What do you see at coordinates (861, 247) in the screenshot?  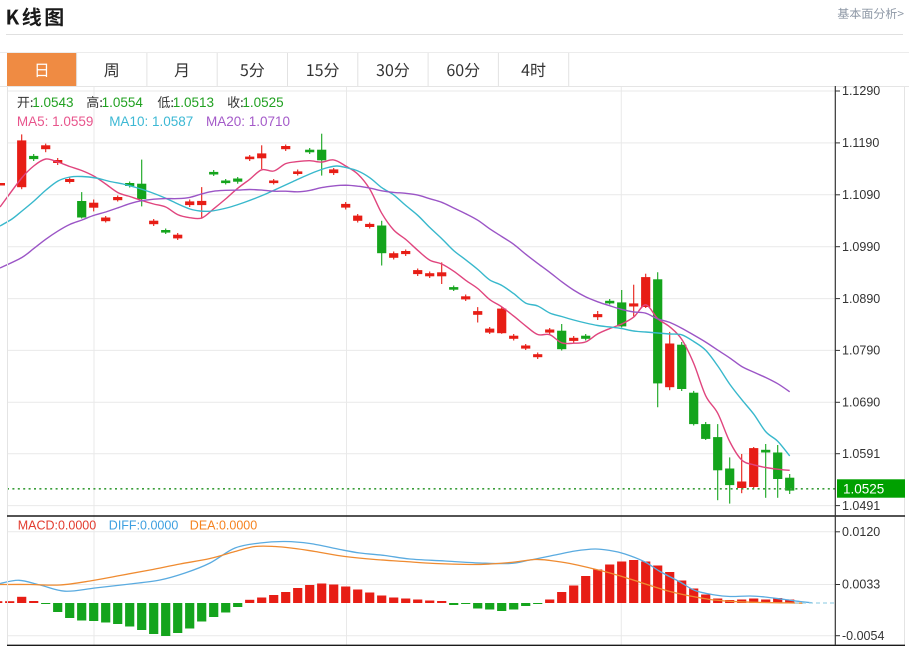 I see `svg-text: 1.0990` at bounding box center [861, 247].